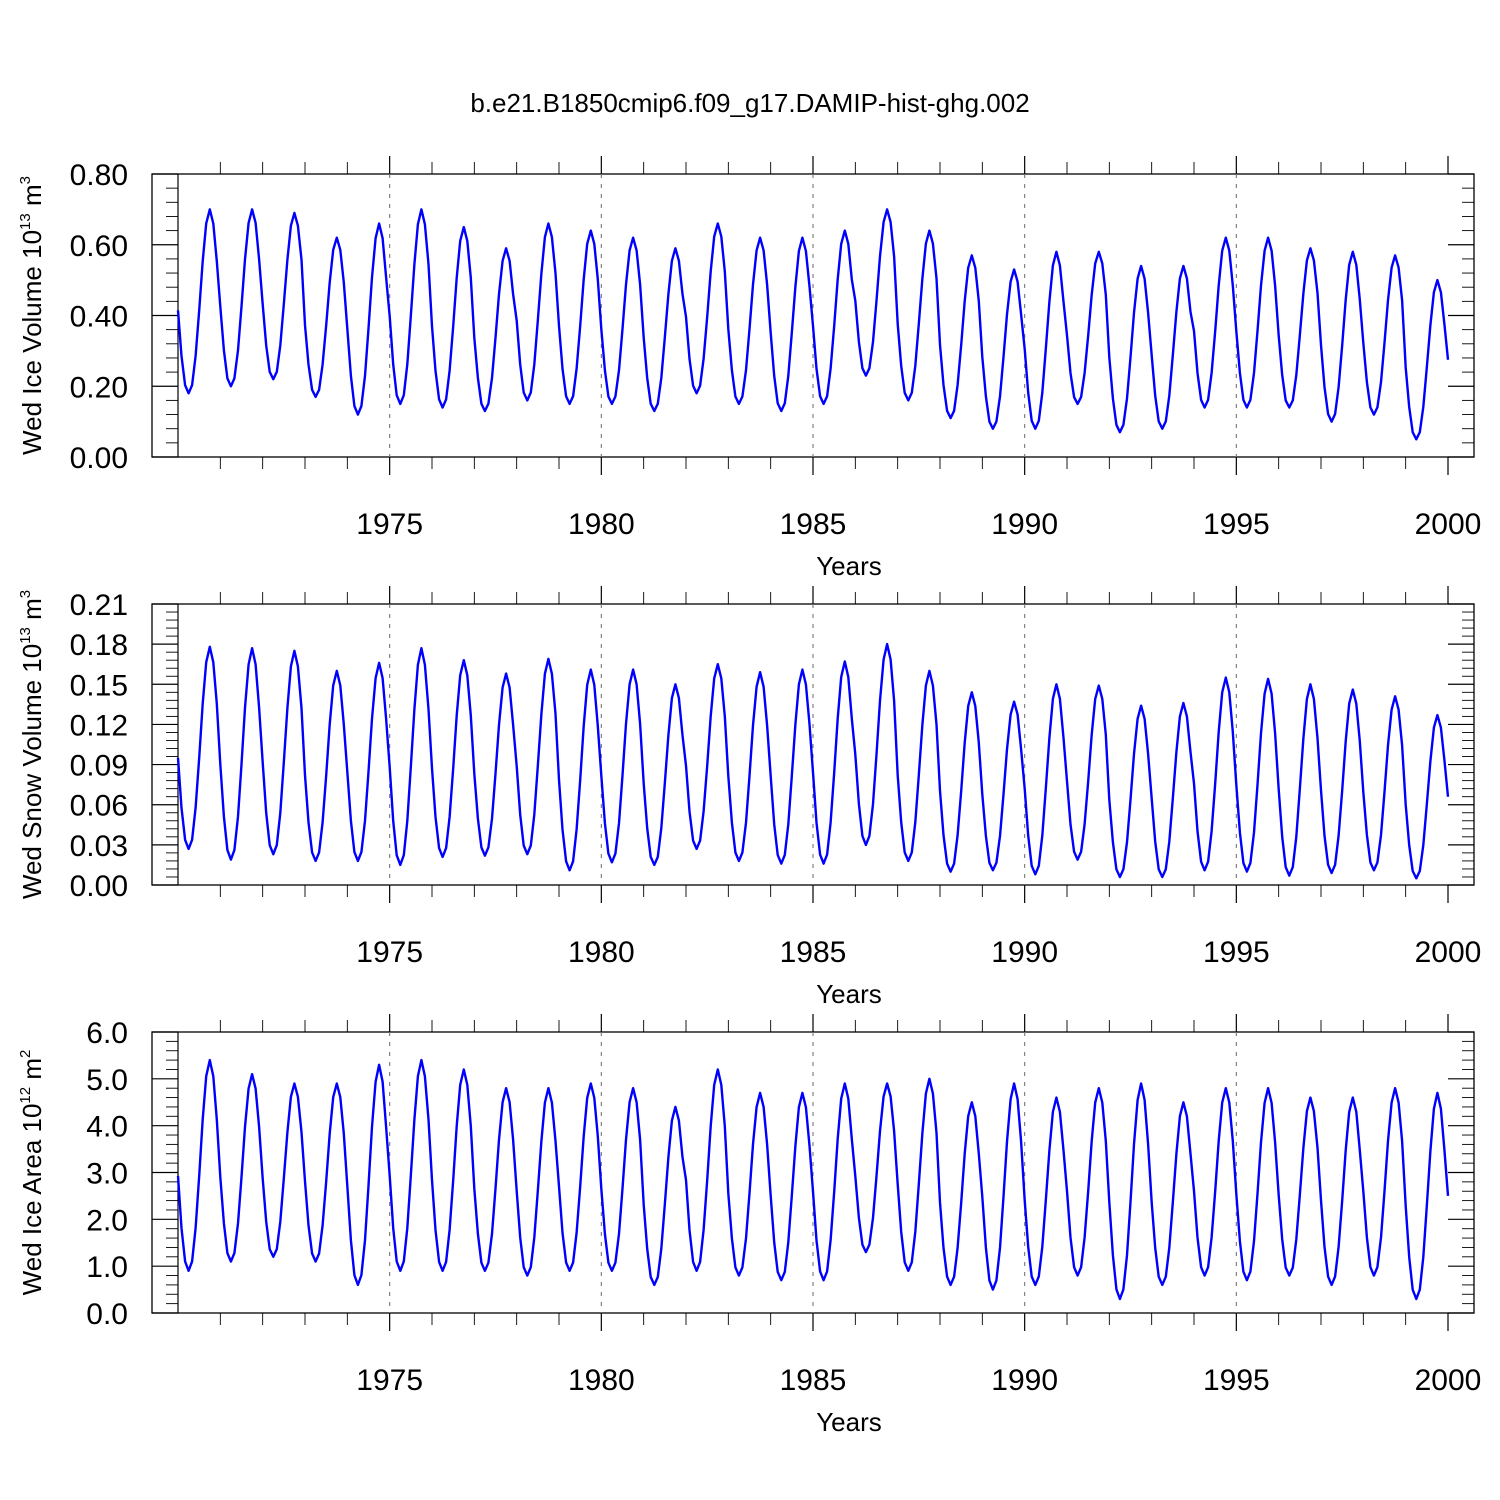 The height and width of the screenshot is (1500, 1500). Describe the element at coordinates (99, 806) in the screenshot. I see `y-tick-label: 0.06` at that location.